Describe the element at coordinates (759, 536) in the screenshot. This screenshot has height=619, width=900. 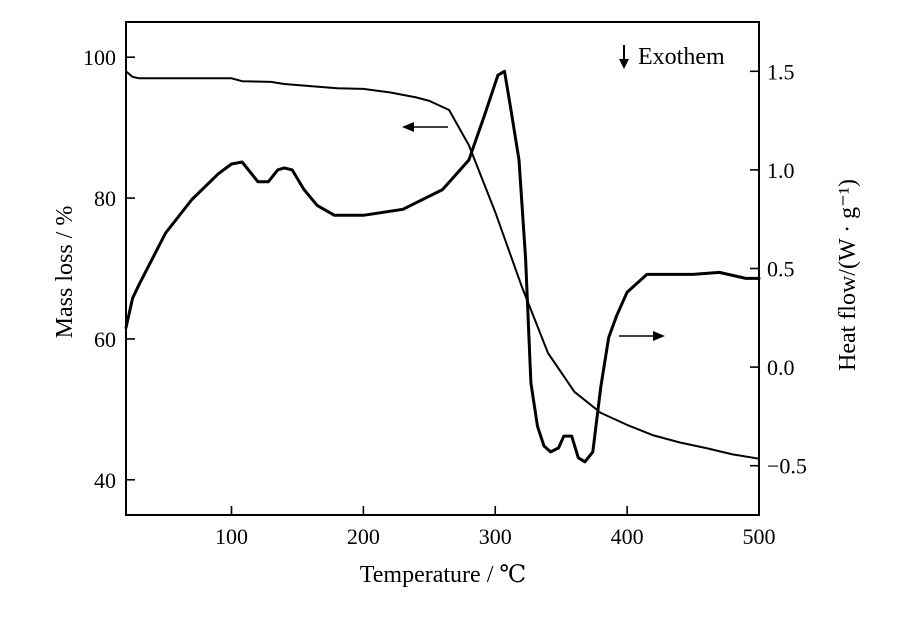
I see `x-tick-label: 500` at that location.